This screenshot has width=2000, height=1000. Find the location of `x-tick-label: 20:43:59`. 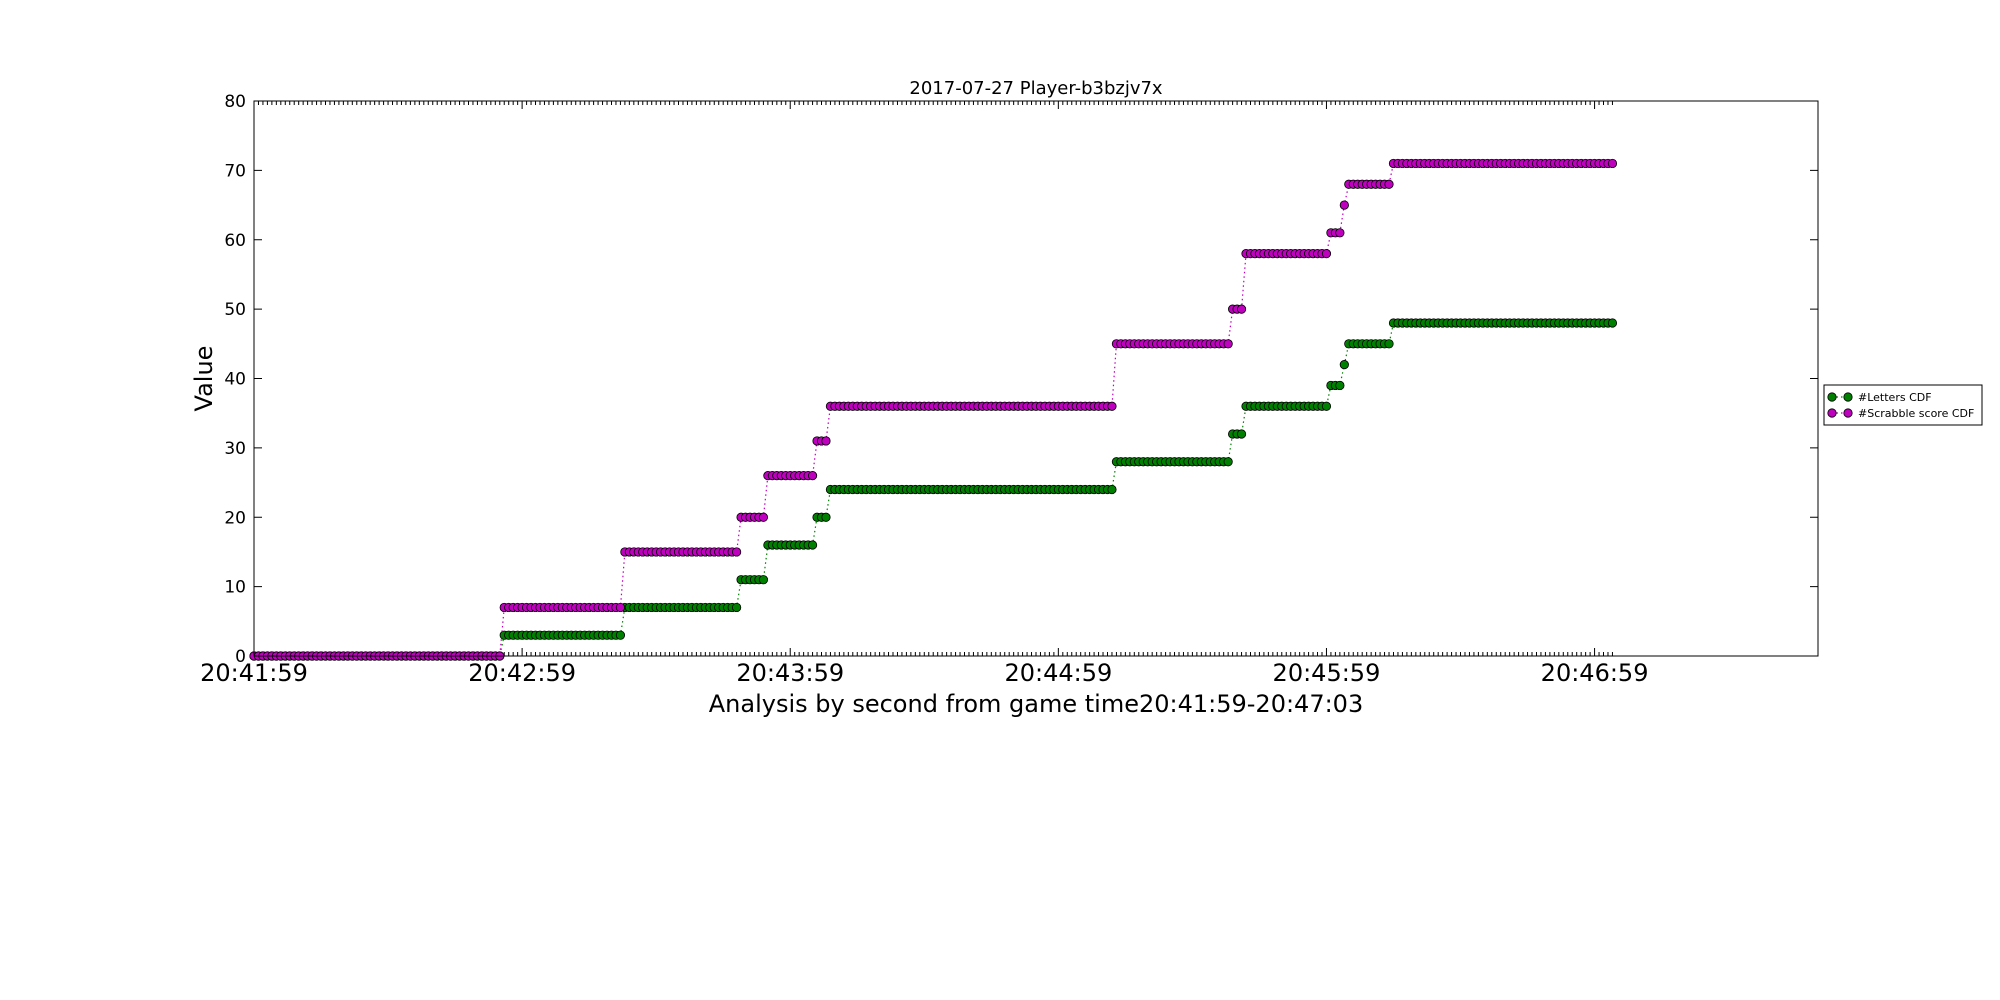

x-tick-label: 20:43:59 is located at coordinates (790, 673).